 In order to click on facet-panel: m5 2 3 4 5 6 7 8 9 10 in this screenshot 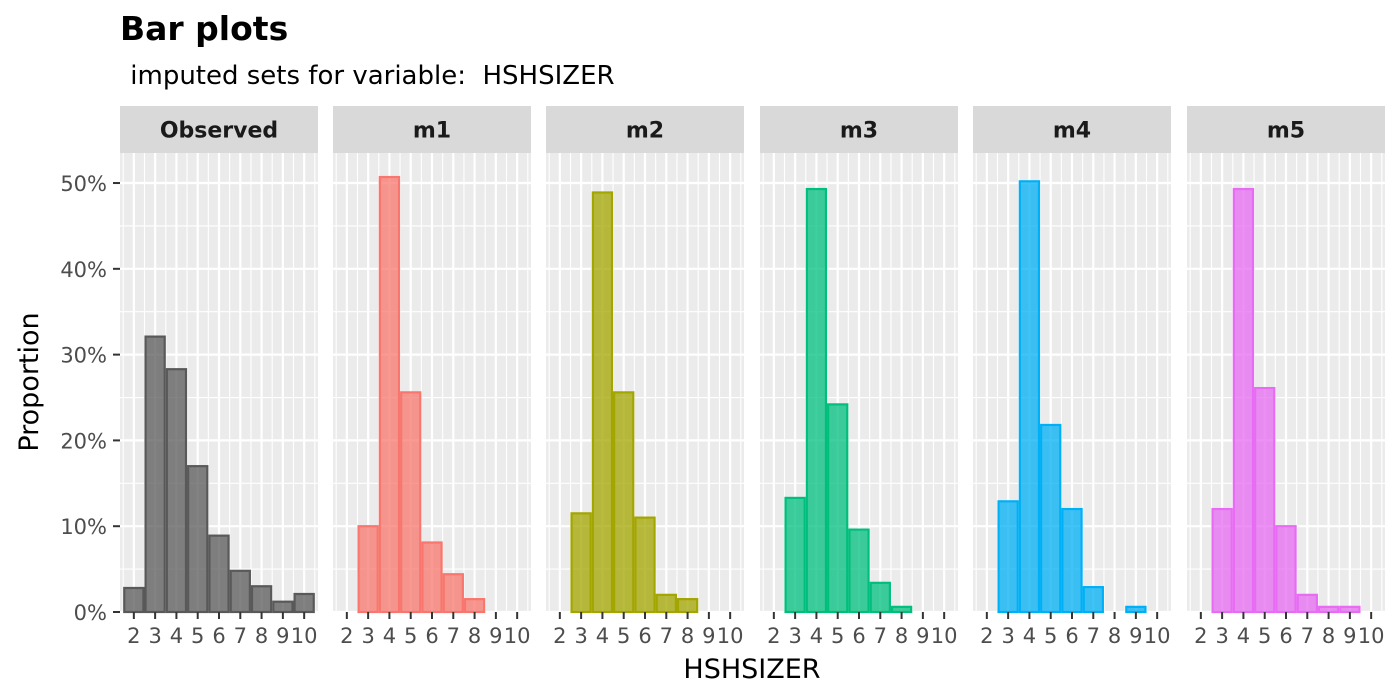, I will do `click(1286, 377)`.